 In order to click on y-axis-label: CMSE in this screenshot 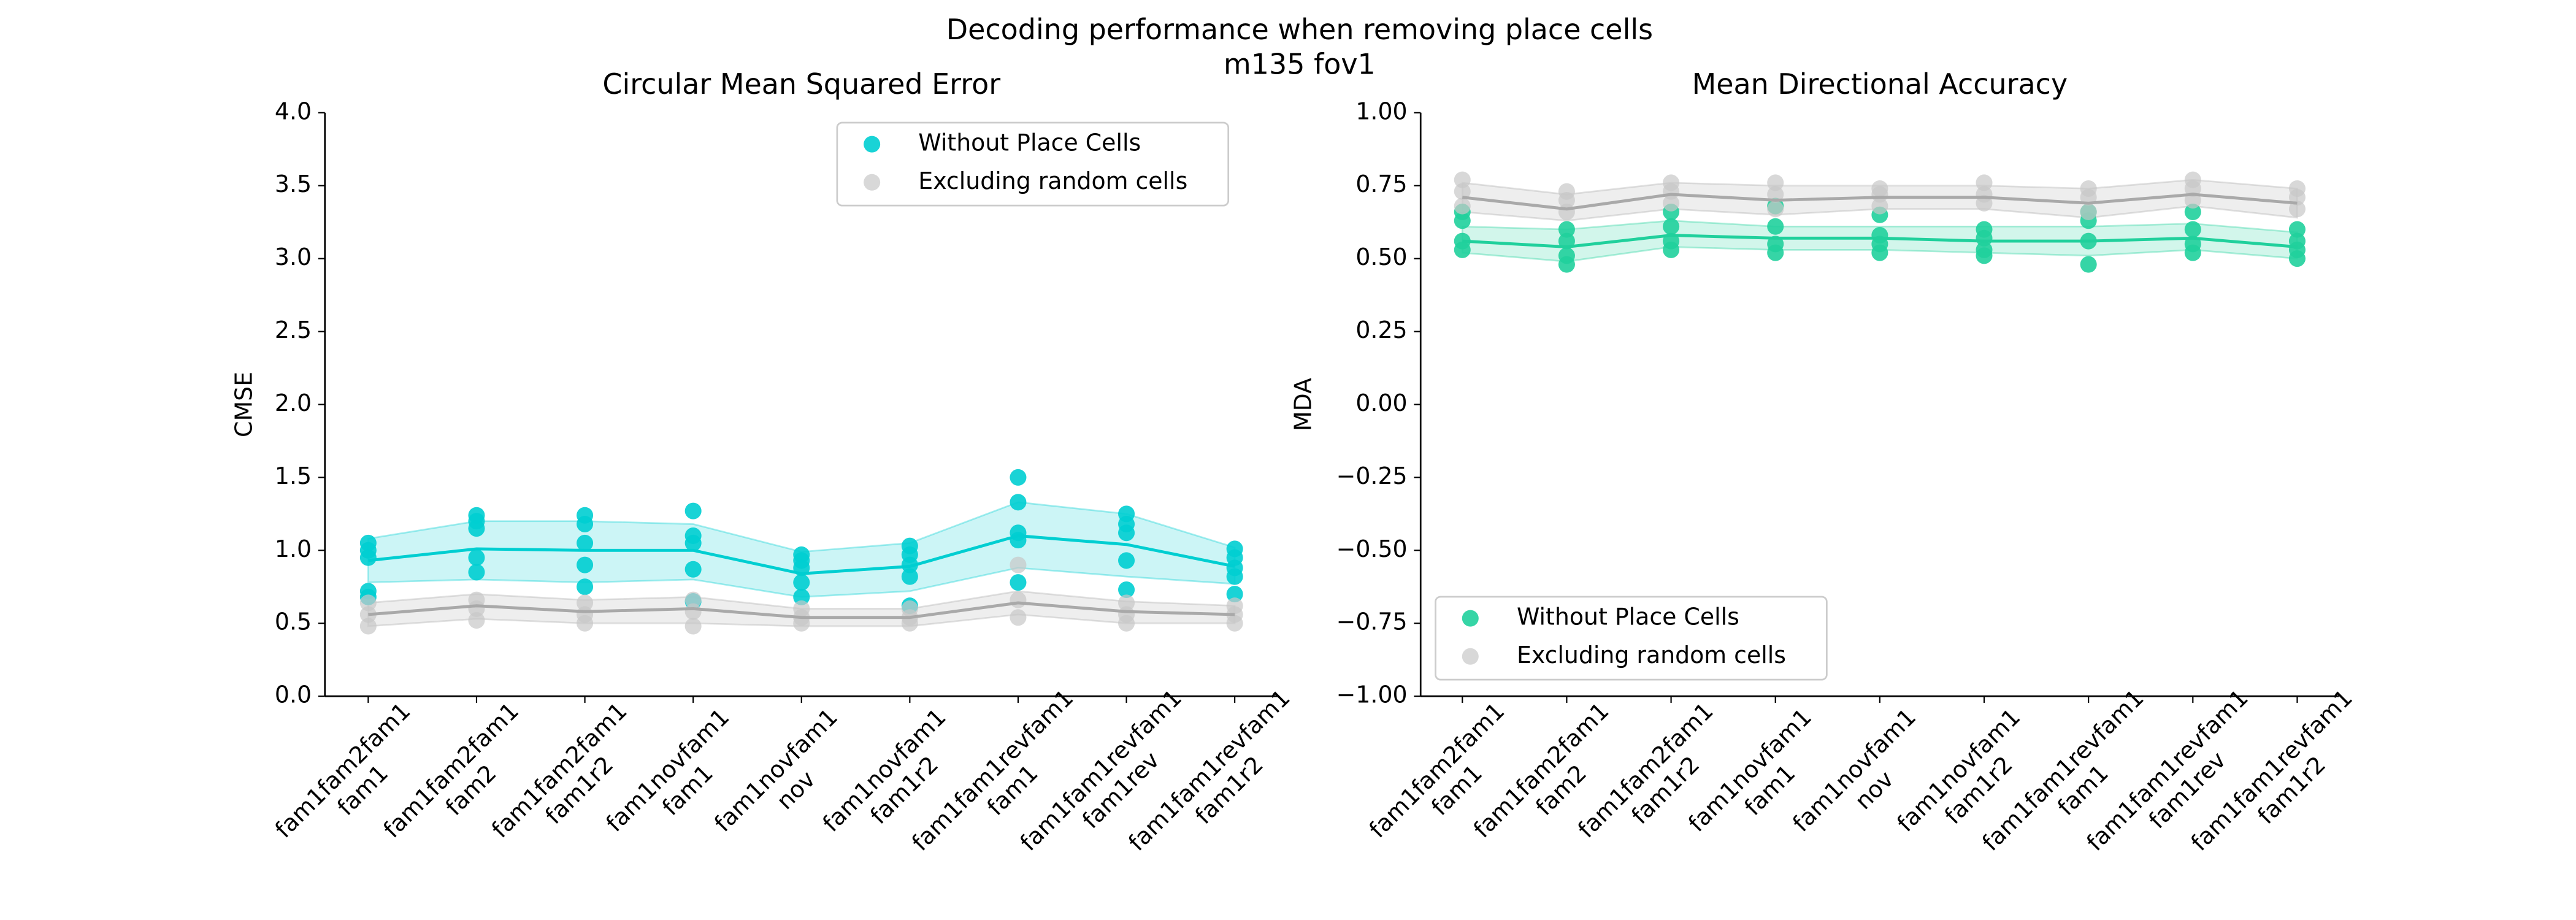, I will do `click(244, 404)`.